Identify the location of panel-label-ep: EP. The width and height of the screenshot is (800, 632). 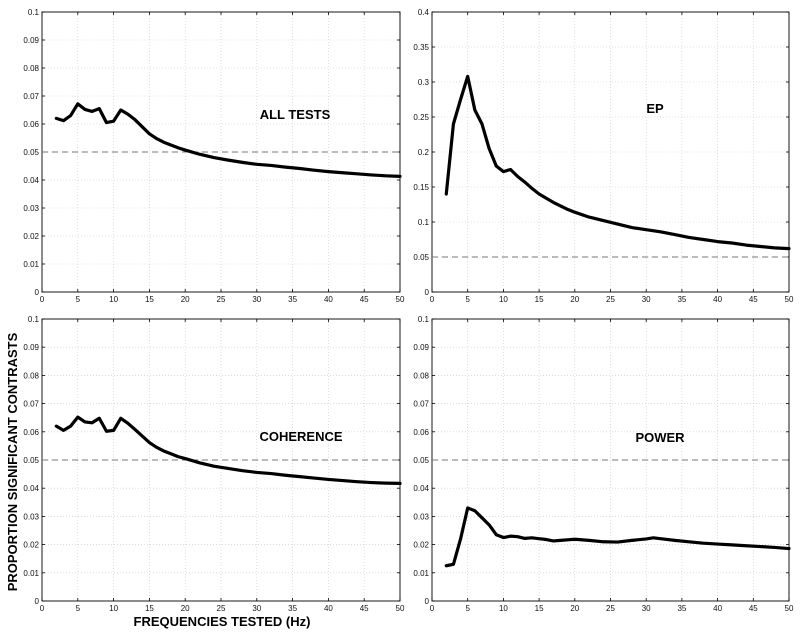
(655, 108).